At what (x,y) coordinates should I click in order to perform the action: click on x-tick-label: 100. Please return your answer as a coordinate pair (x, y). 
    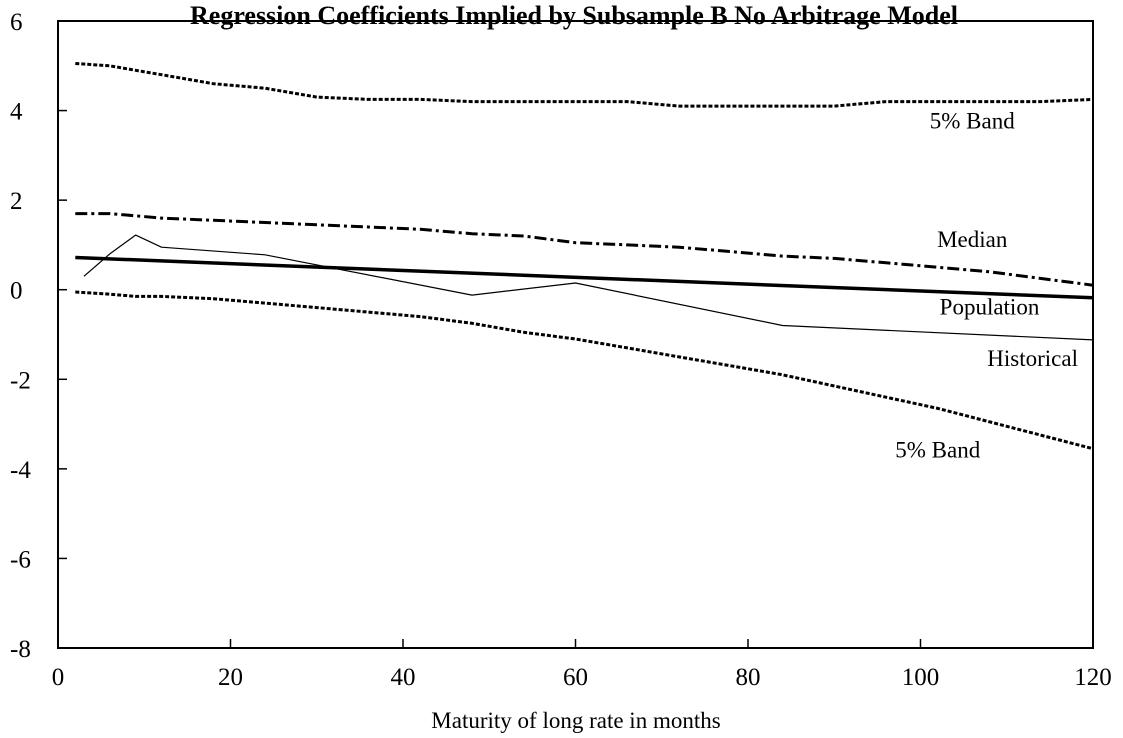
    Looking at the image, I should click on (921, 677).